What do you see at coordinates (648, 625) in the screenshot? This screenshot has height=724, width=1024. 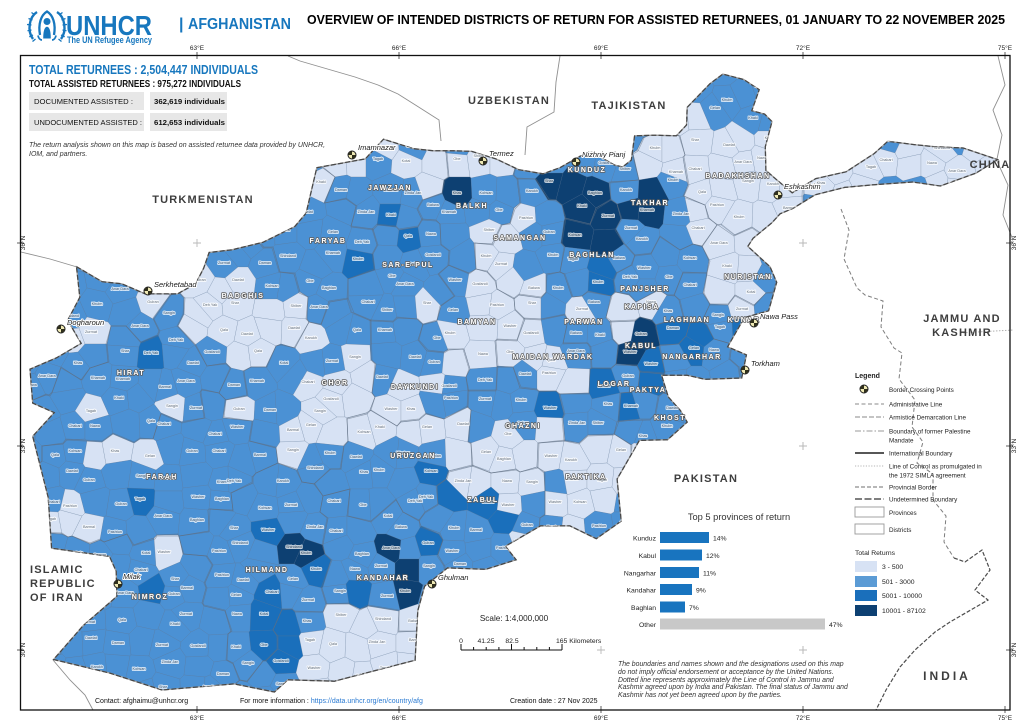 I see `svg-text: Other` at bounding box center [648, 625].